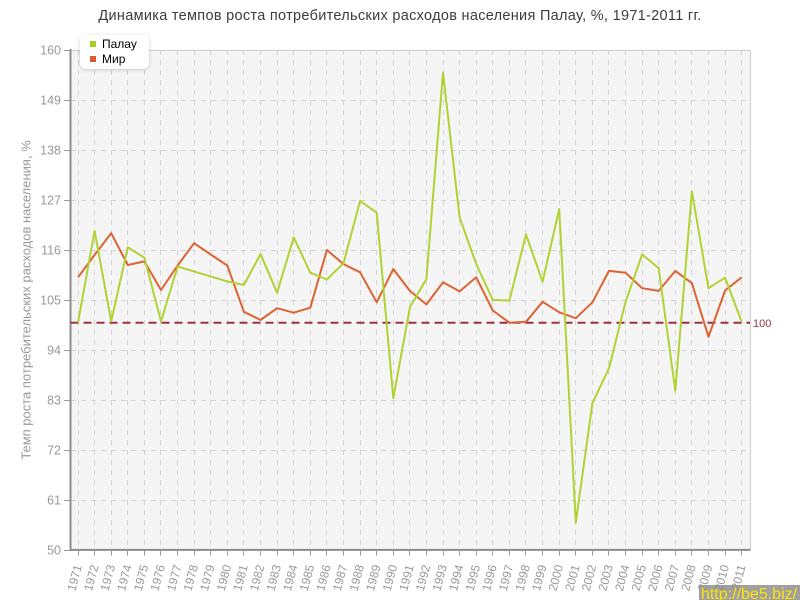 The width and height of the screenshot is (800, 600). Describe the element at coordinates (74, 578) in the screenshot. I see `svg-text: 1971` at that location.